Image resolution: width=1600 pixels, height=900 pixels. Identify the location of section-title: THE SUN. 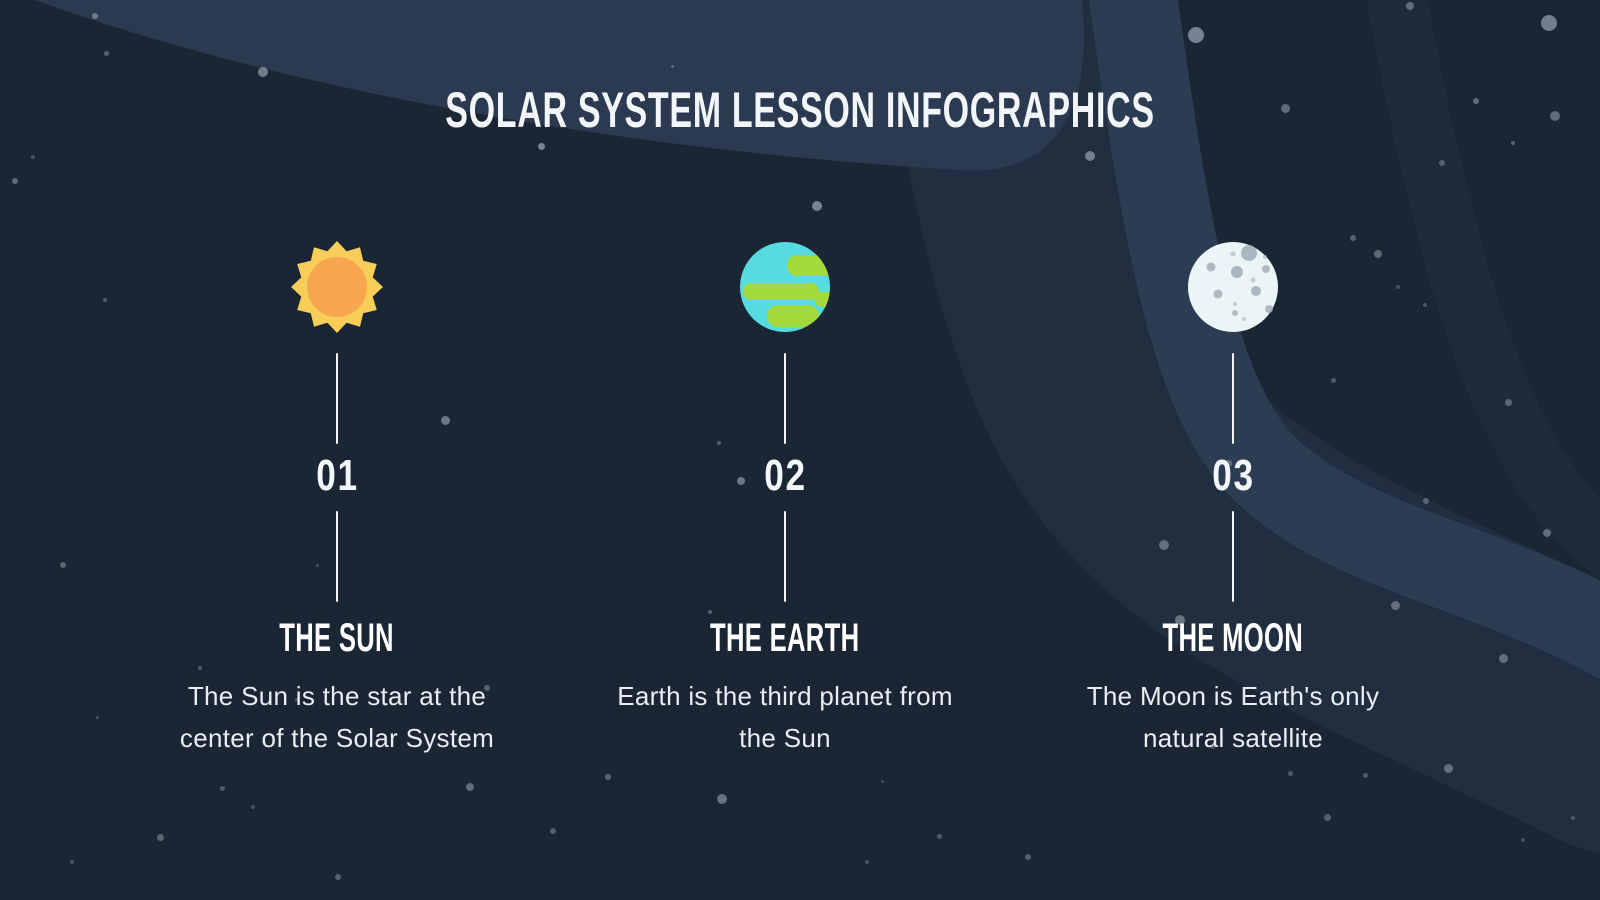
(337, 638).